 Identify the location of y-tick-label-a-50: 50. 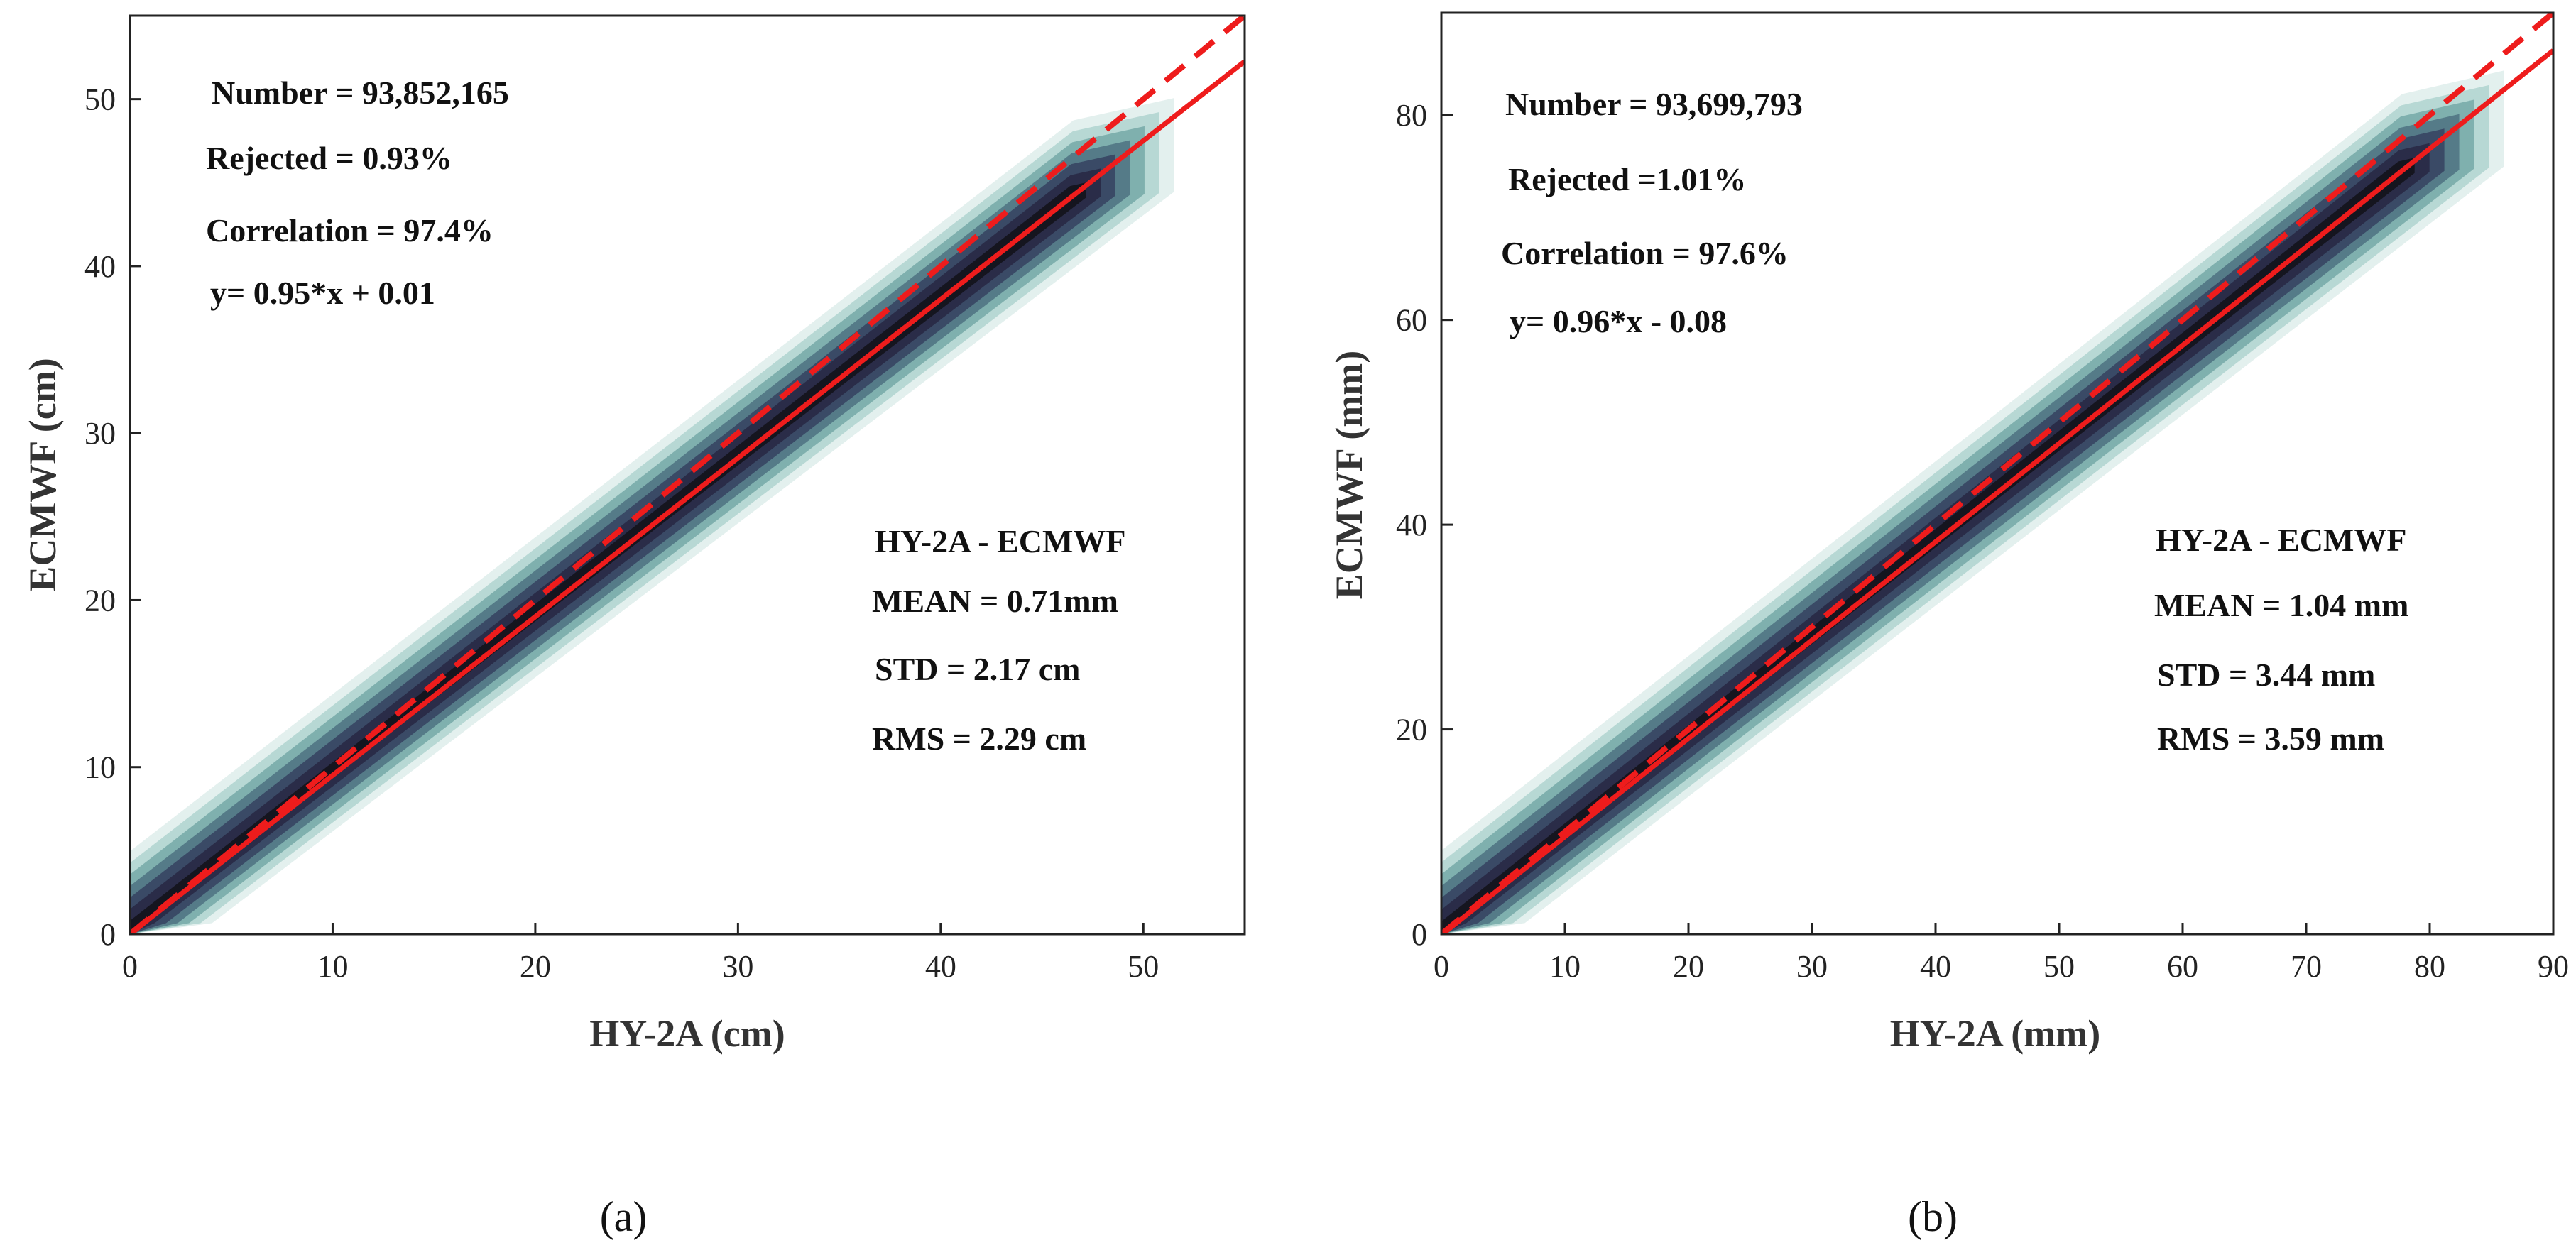
(100, 100).